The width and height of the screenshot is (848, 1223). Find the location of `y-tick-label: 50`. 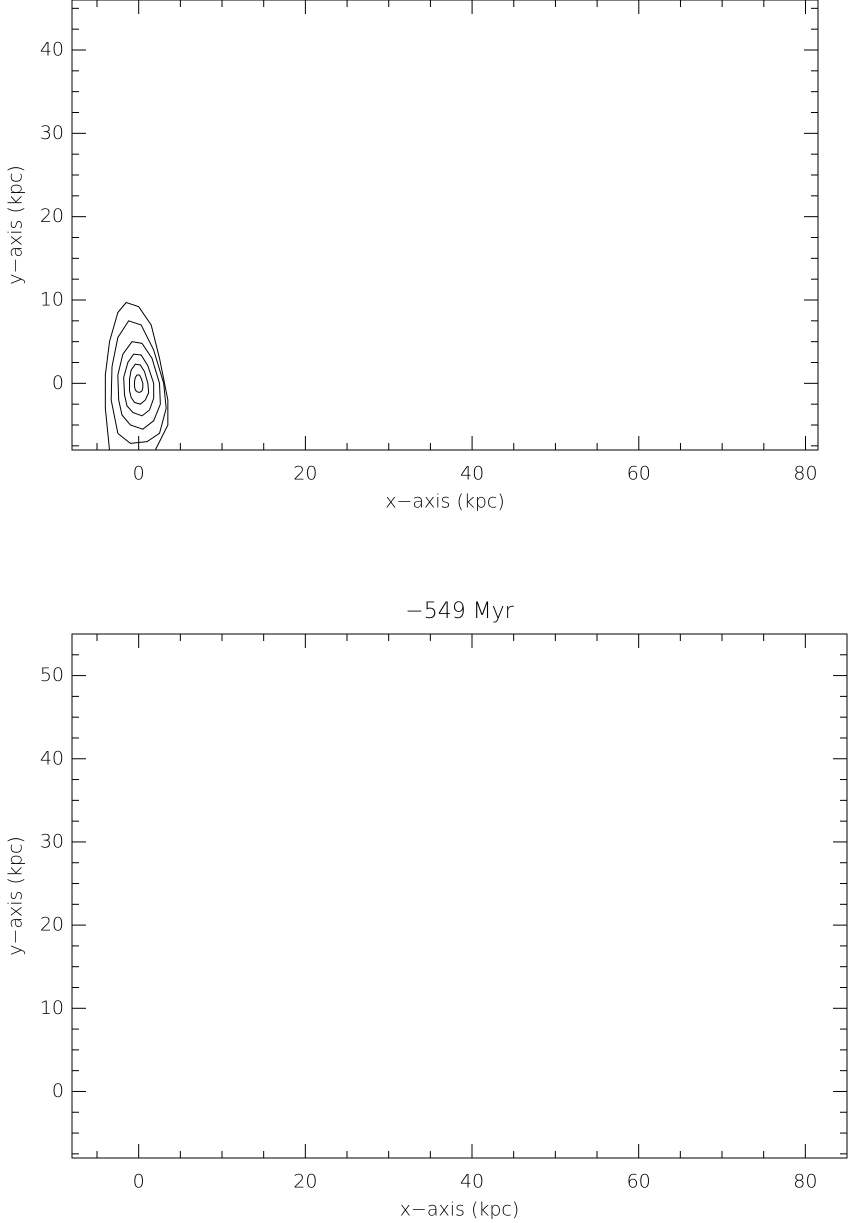

y-tick-label: 50 is located at coordinates (52, 675).